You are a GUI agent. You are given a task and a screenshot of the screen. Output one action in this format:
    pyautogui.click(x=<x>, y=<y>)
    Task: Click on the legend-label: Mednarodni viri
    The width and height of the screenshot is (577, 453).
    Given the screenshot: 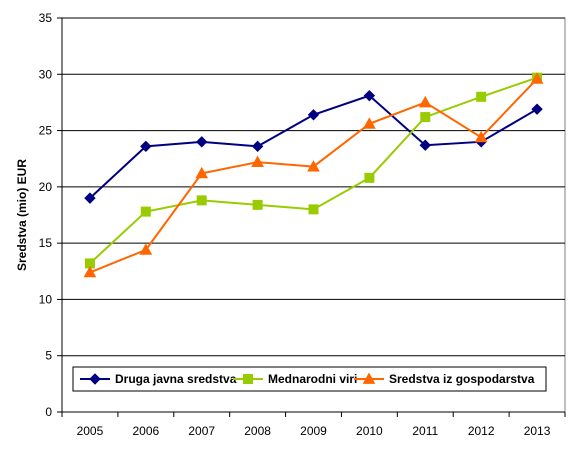 What is the action you would take?
    pyautogui.click(x=312, y=379)
    